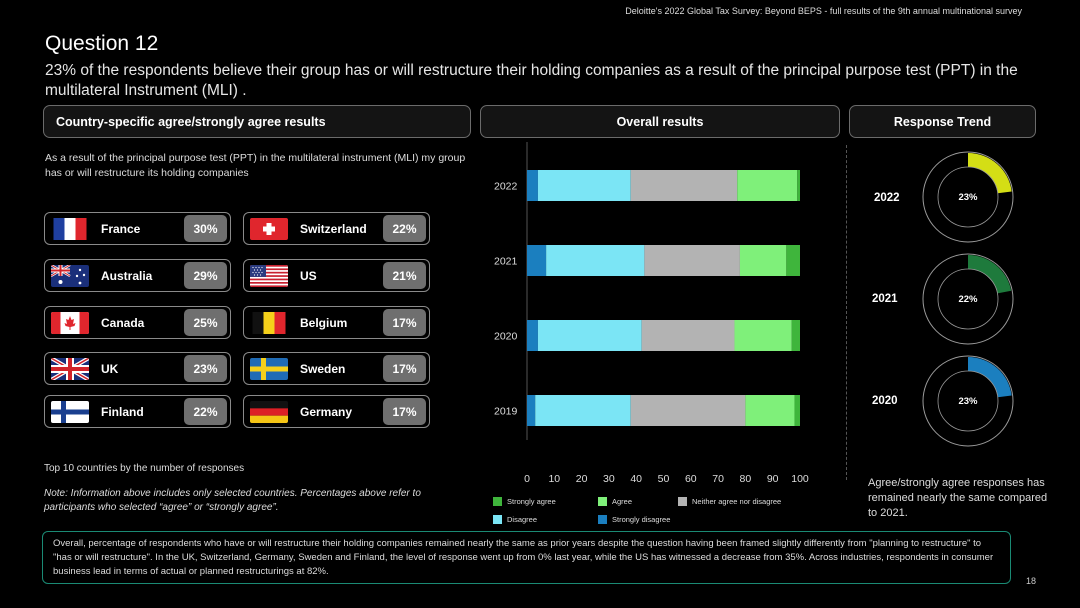 The height and width of the screenshot is (608, 1080). I want to click on uk-flag-icon, so click(70, 368).